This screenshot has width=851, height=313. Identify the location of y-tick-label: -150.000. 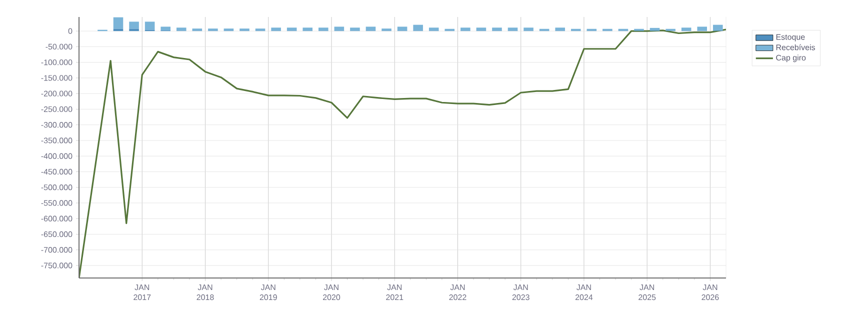
(56, 78).